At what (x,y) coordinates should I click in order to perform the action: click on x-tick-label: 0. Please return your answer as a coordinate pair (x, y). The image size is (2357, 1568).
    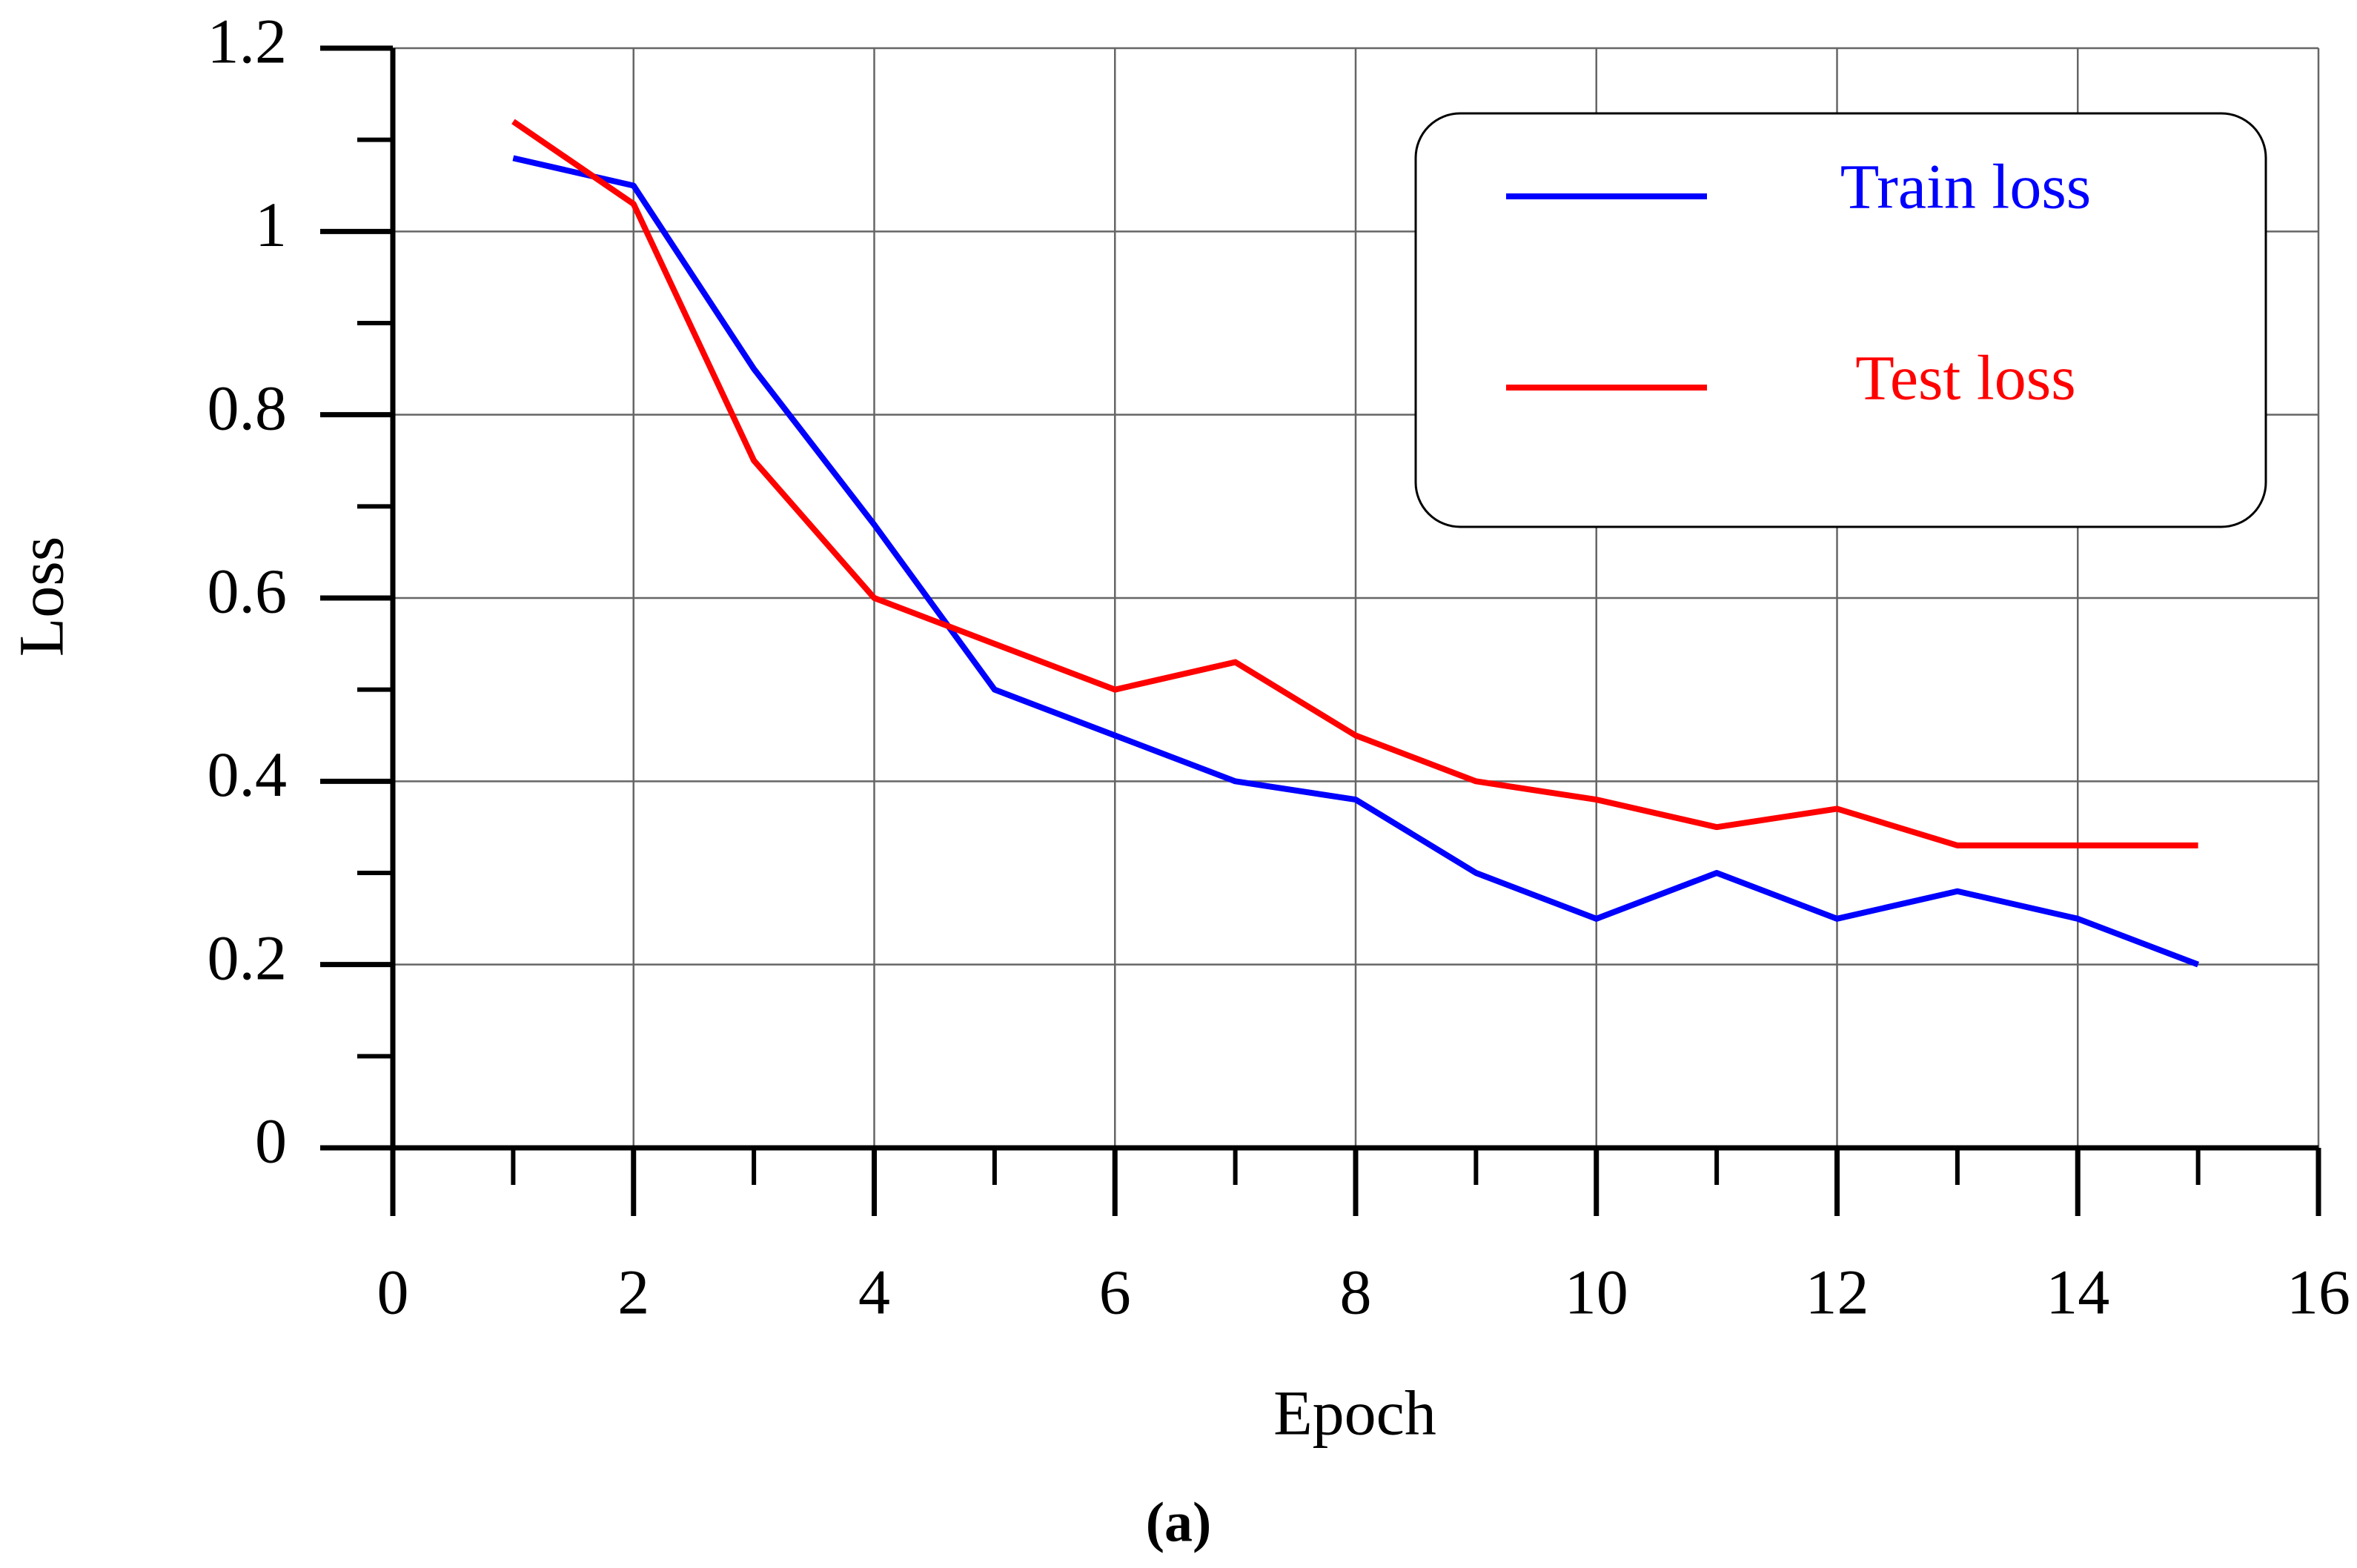
    Looking at the image, I should click on (393, 1292).